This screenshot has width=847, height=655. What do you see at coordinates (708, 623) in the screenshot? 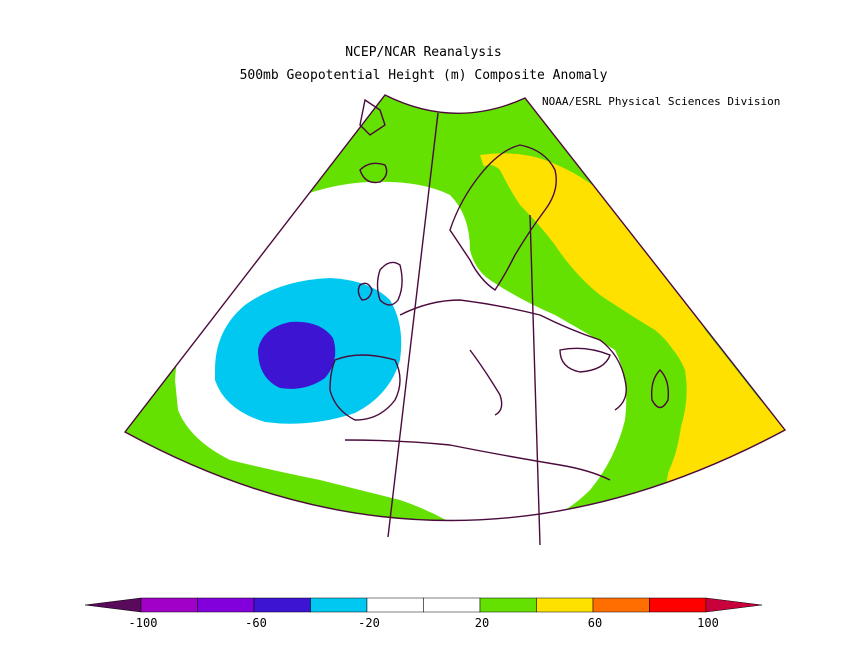
I see `colorbar-tick-label: 100` at bounding box center [708, 623].